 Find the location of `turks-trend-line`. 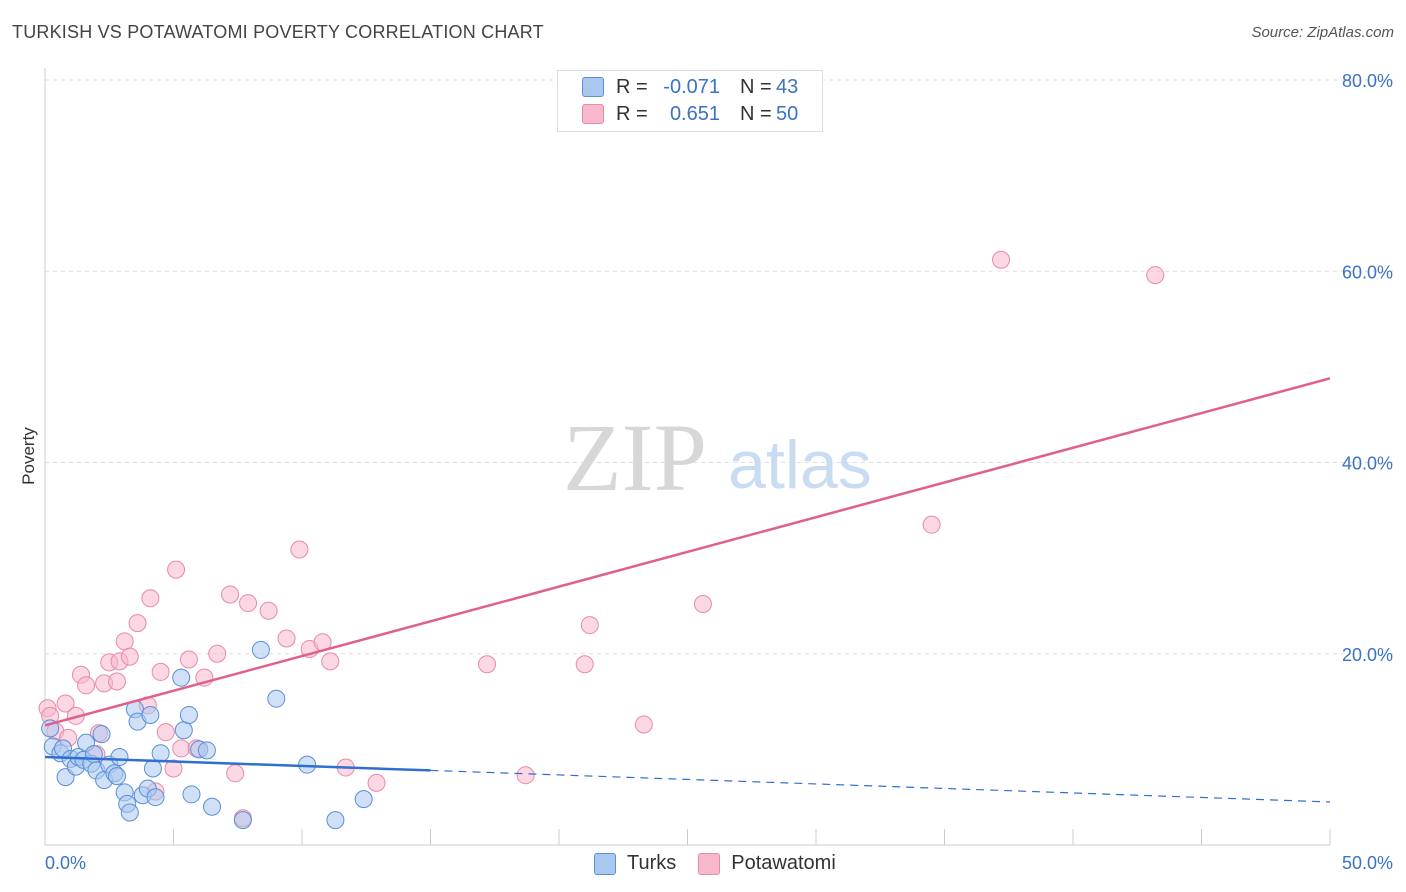

turks-trend-line is located at coordinates (237, 763).